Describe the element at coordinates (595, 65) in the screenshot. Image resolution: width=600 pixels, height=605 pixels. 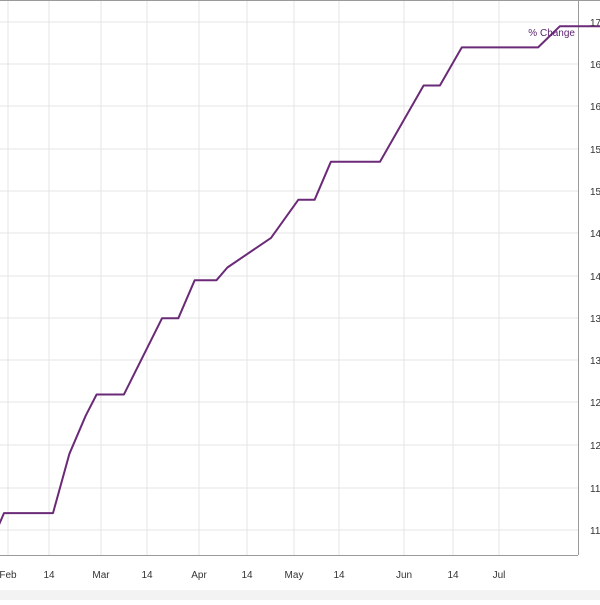
I see `y-tick-label: 165` at that location.